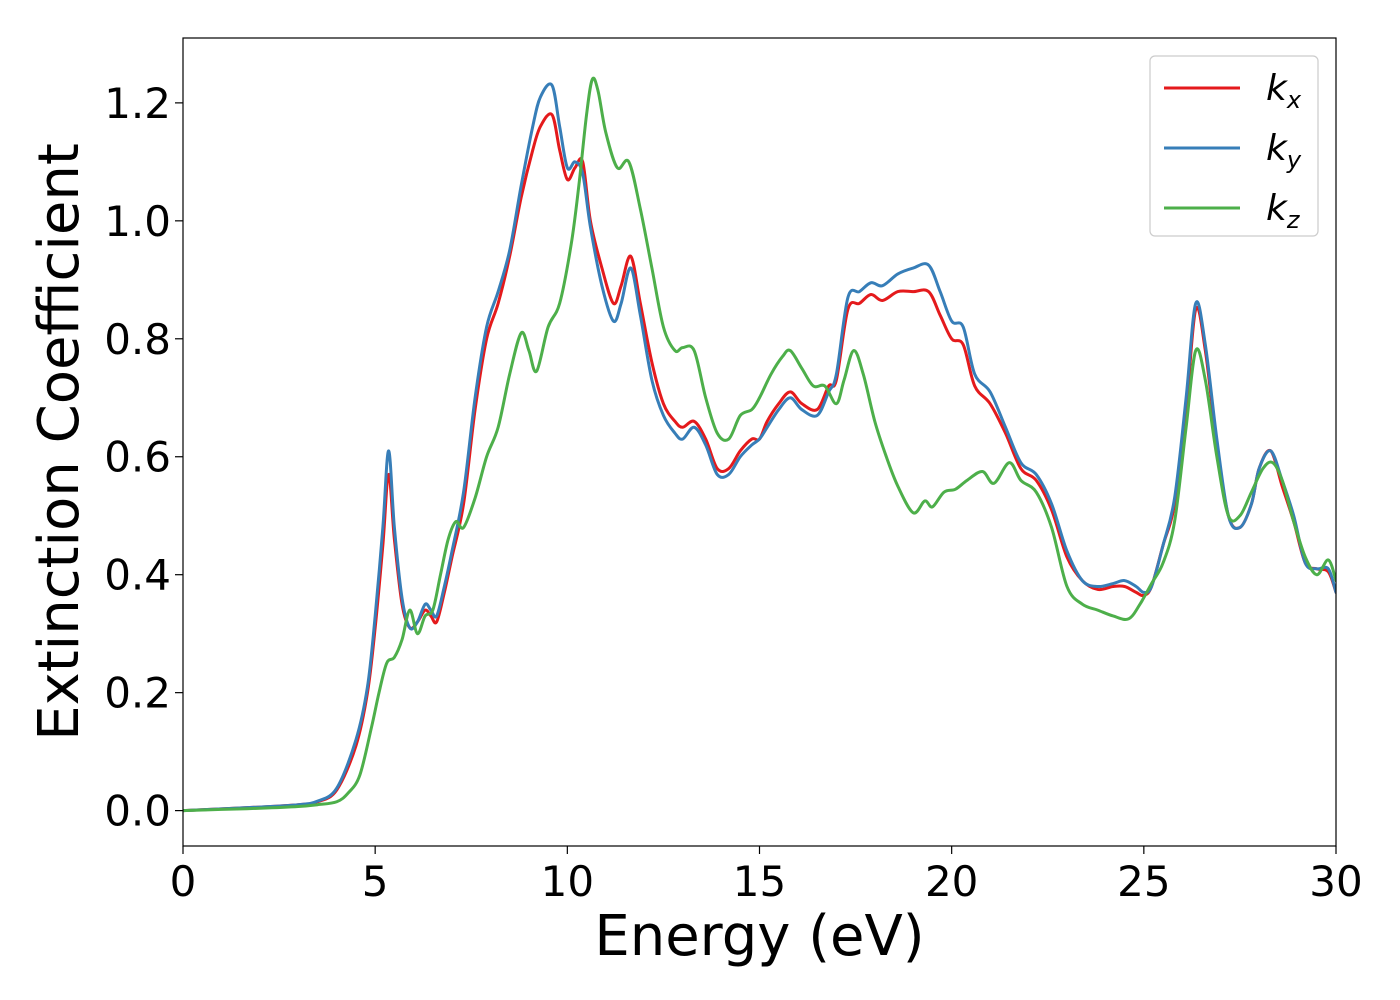  Describe the element at coordinates (375, 881) in the screenshot. I see `x-tick-label: 5` at that location.